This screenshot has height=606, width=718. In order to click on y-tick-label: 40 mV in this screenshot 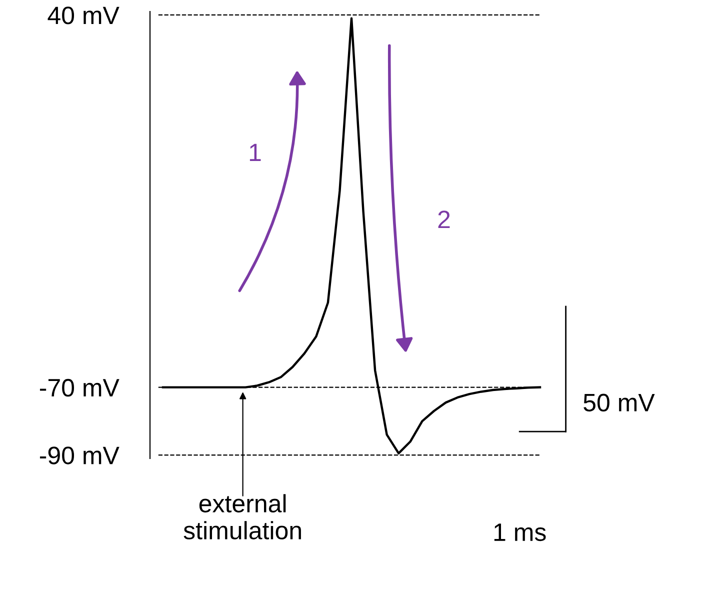, I will do `click(84, 15)`.